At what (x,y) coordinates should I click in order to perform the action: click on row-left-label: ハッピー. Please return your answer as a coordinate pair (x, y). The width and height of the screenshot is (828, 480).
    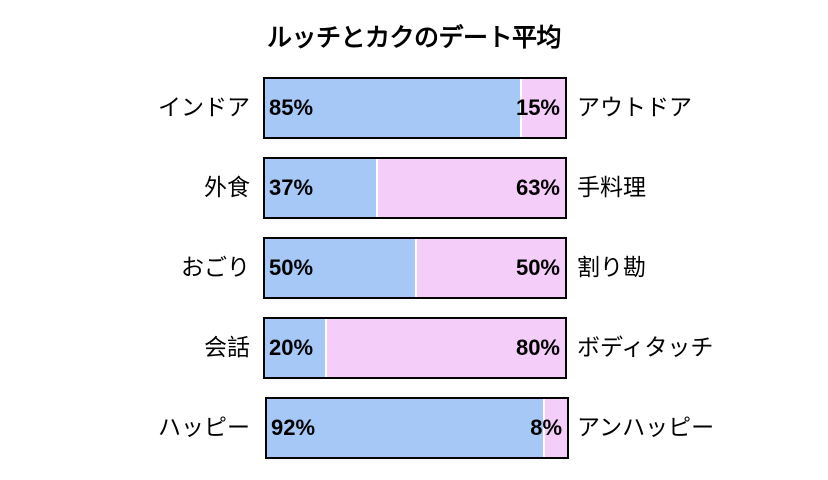
    Looking at the image, I should click on (204, 428).